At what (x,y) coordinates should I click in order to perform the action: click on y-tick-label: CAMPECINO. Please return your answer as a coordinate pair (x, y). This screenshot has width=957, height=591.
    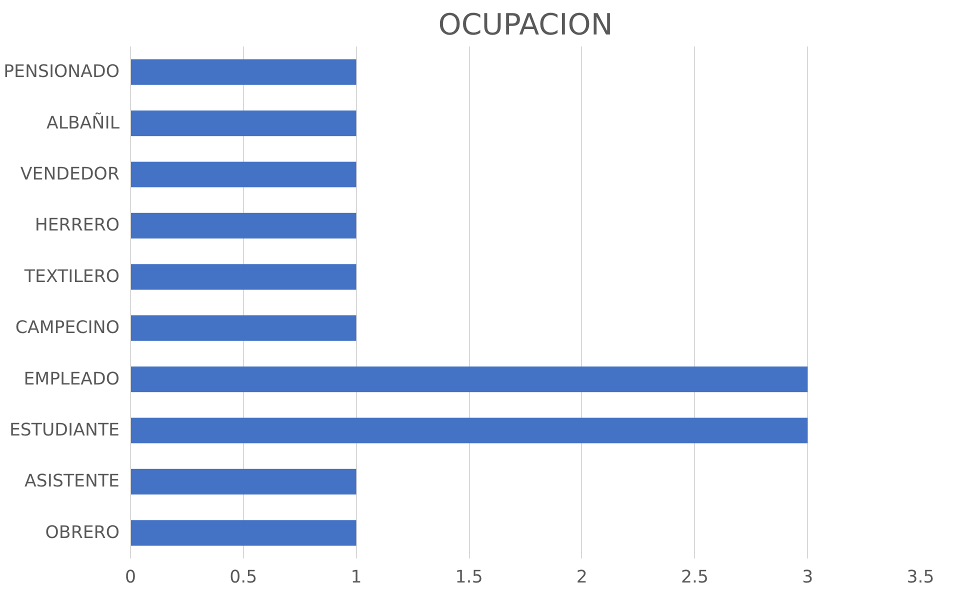
    Looking at the image, I should click on (67, 328).